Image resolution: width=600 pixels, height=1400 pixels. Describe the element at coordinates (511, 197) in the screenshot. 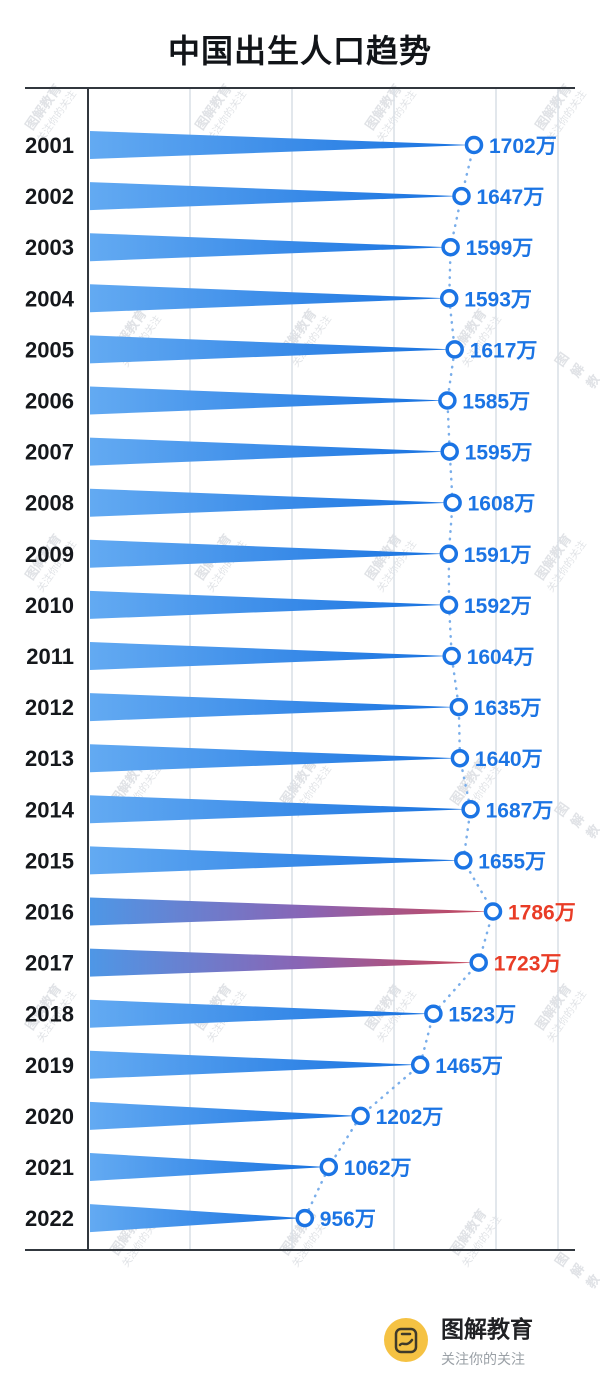

I see `value-label-2002: 1647万` at that location.